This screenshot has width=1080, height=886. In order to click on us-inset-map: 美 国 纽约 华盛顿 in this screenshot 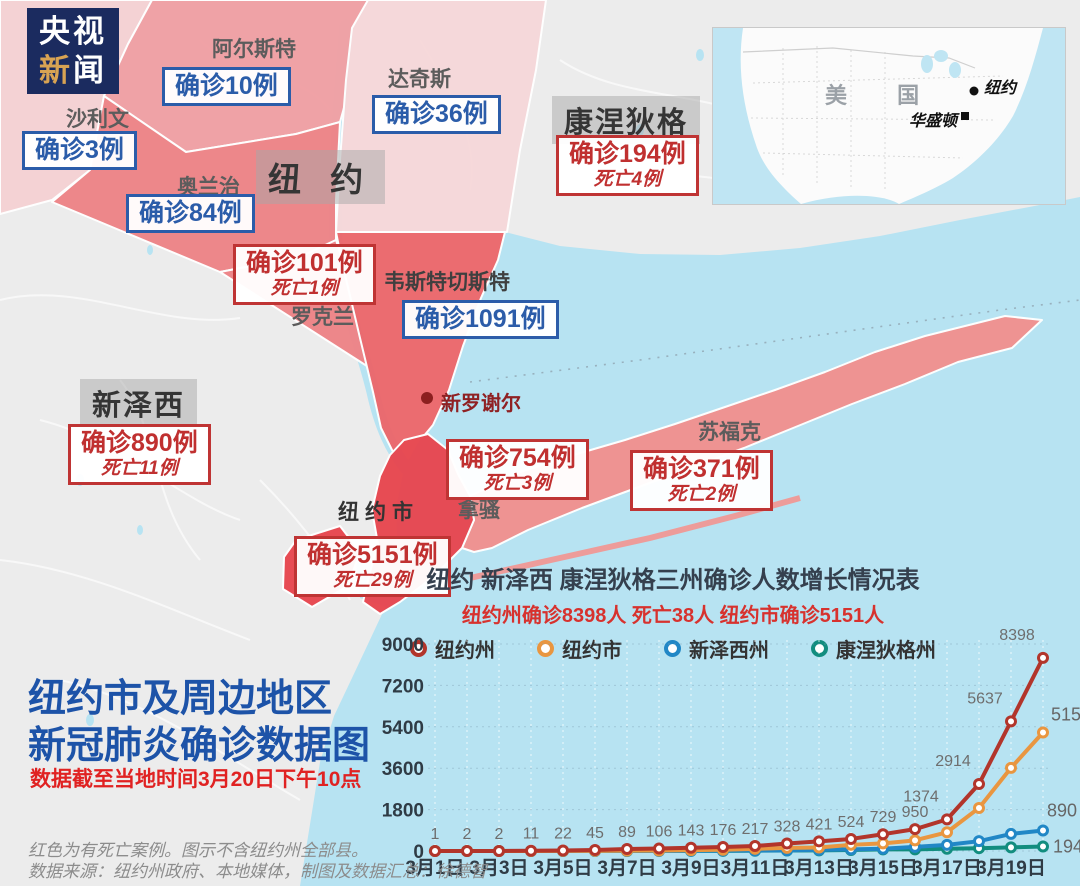, I will do `click(889, 116)`.